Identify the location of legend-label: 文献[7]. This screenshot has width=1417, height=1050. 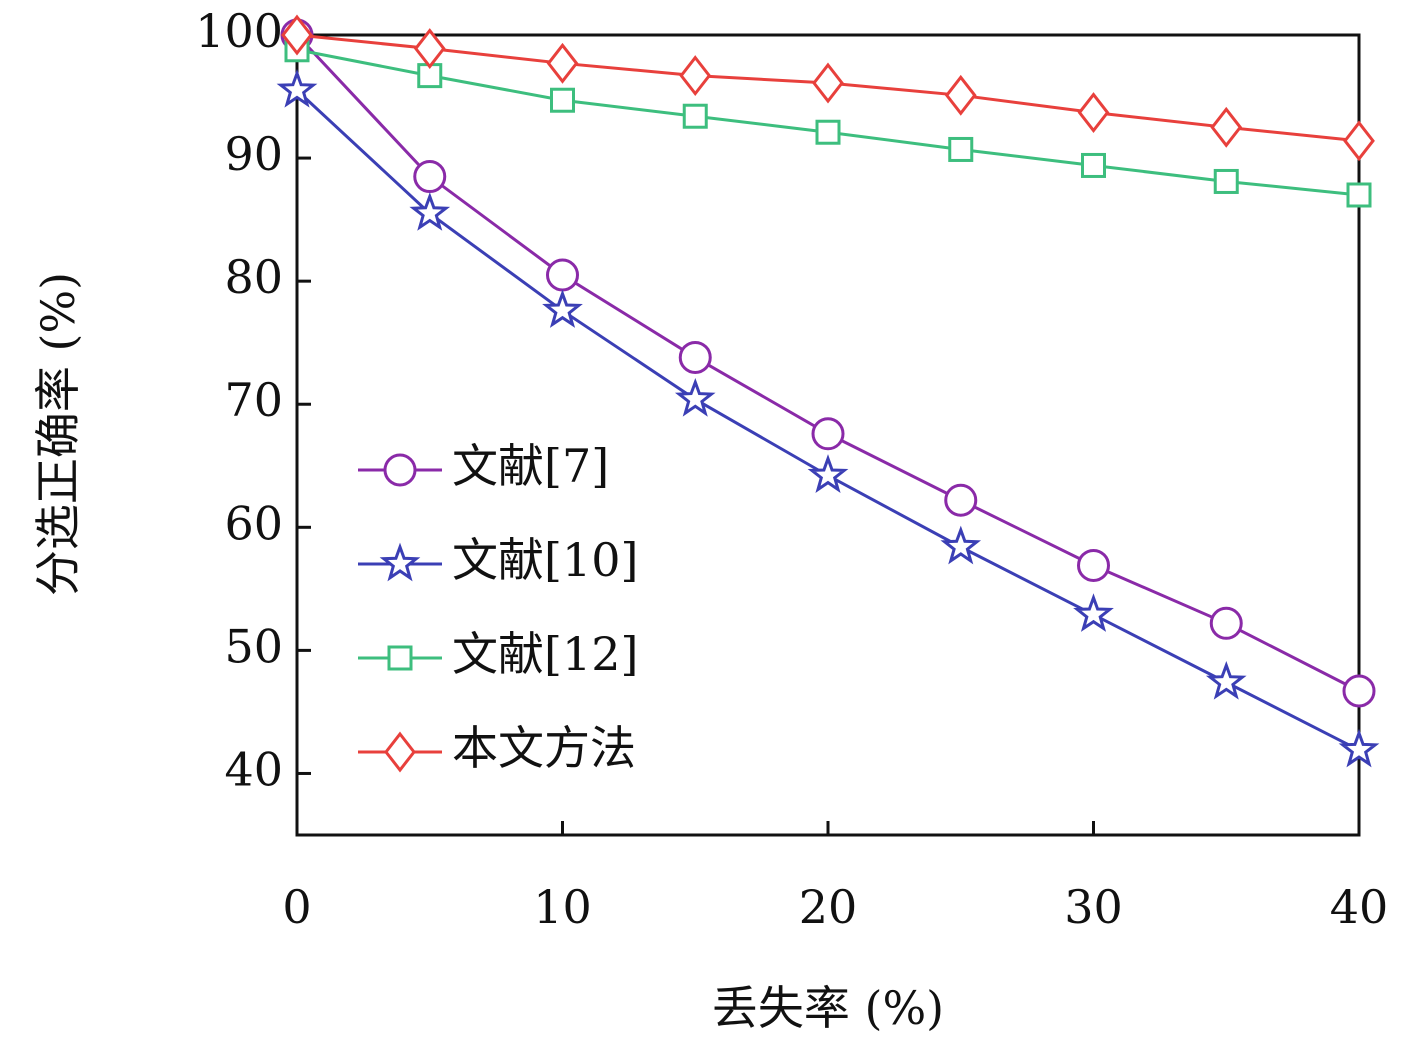
(530, 466).